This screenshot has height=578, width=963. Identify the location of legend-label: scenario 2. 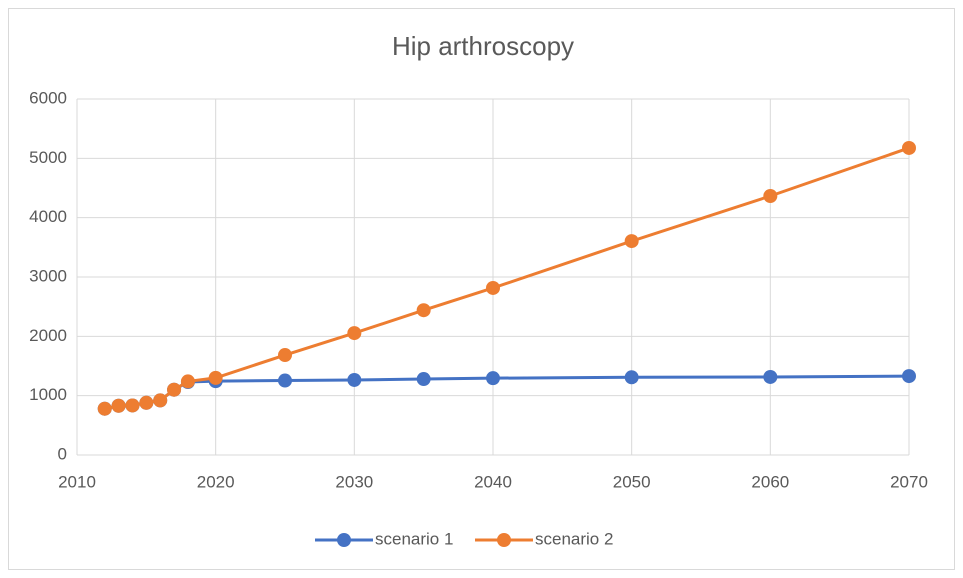
(574, 538).